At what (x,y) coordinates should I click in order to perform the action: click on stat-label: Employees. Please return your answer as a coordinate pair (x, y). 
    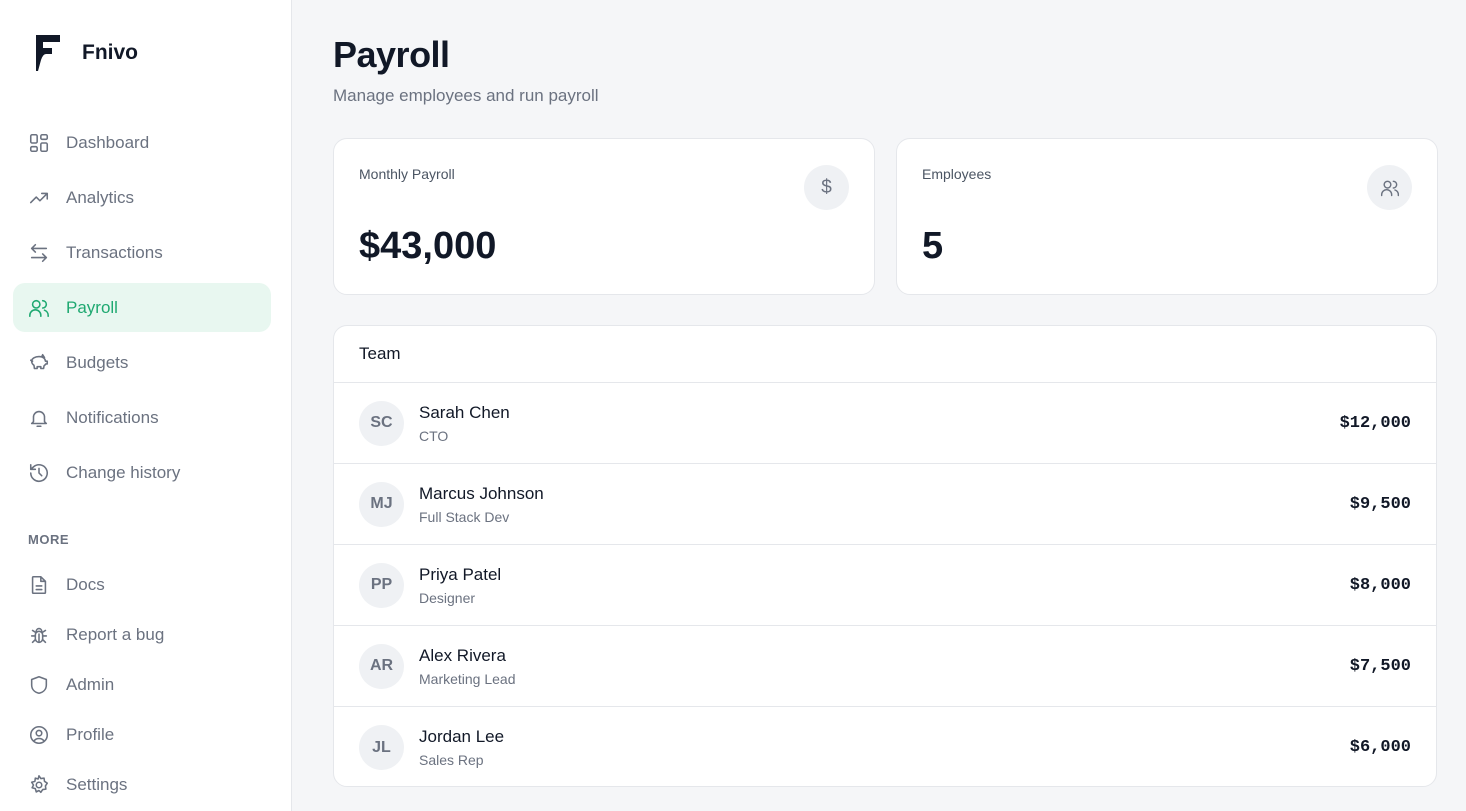
    Looking at the image, I should click on (957, 174).